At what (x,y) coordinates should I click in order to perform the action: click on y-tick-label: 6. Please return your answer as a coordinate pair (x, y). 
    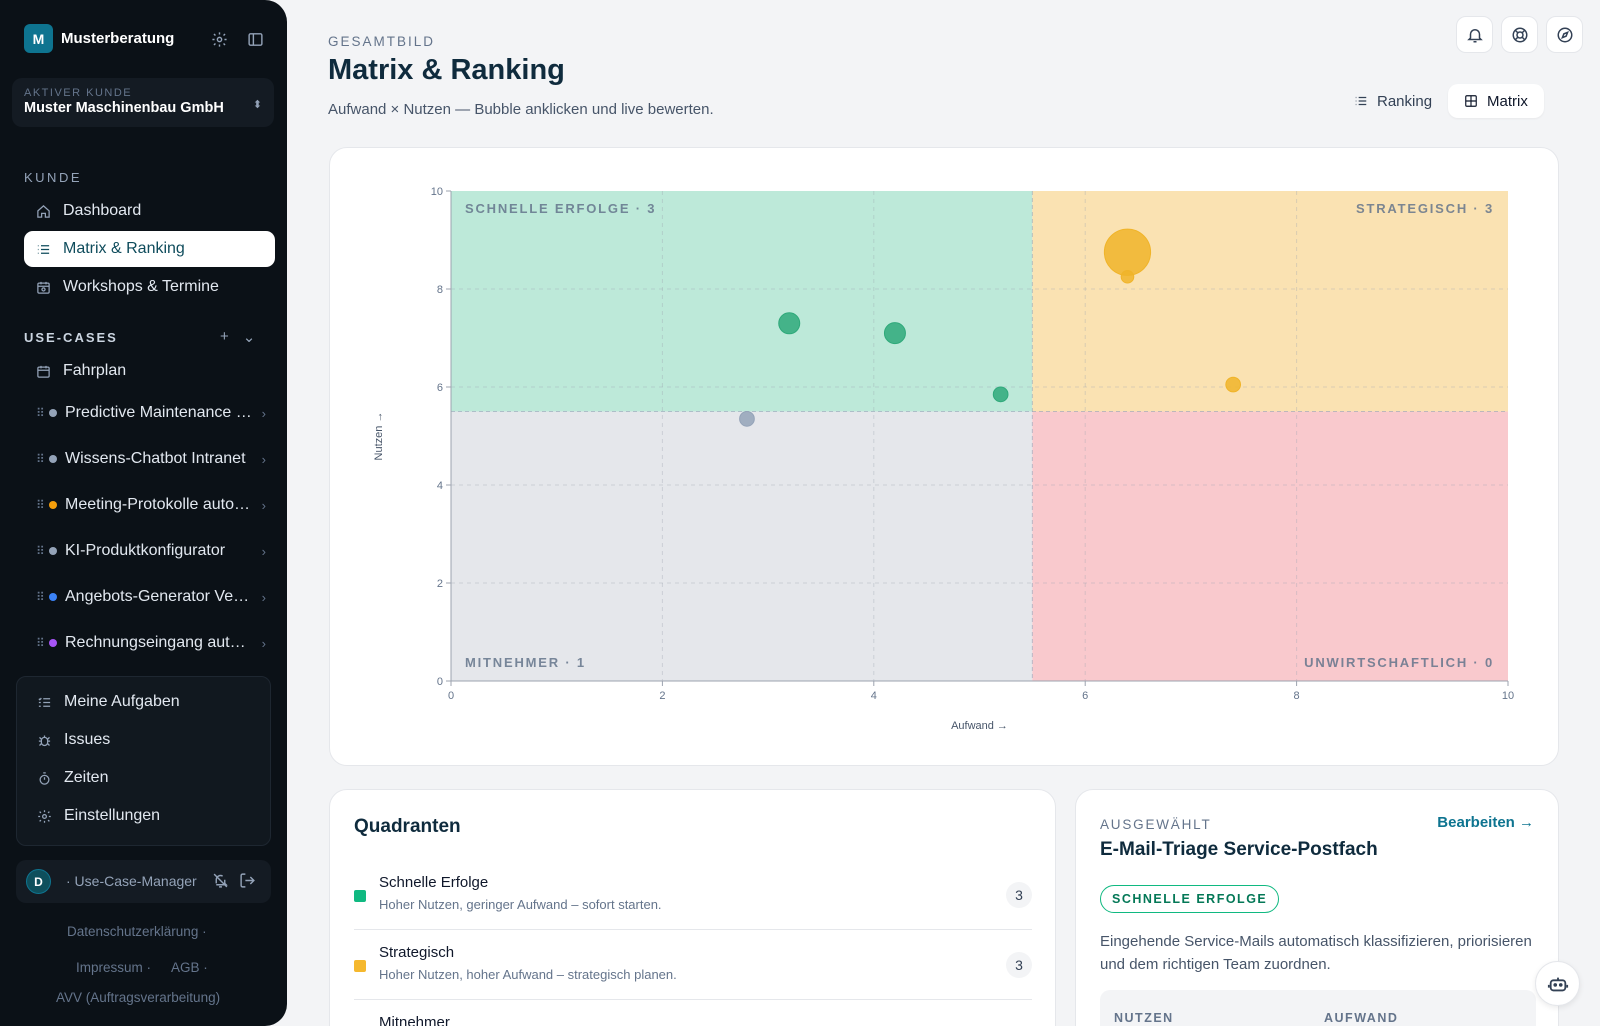
    Looking at the image, I should click on (440, 388).